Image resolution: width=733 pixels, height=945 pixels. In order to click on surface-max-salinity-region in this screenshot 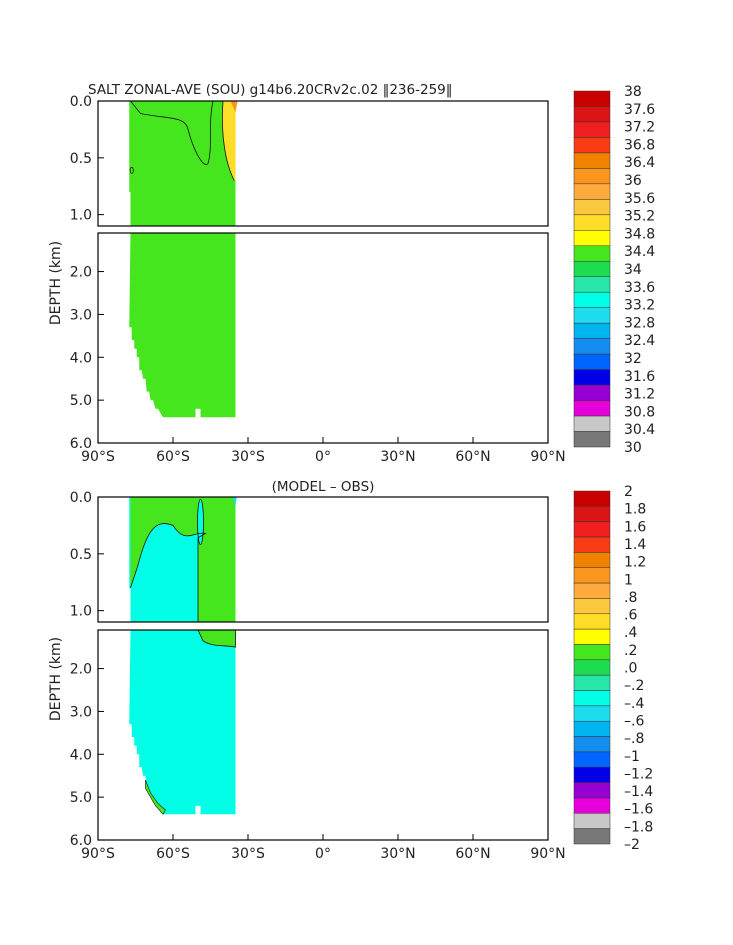, I will do `click(234, 107)`.